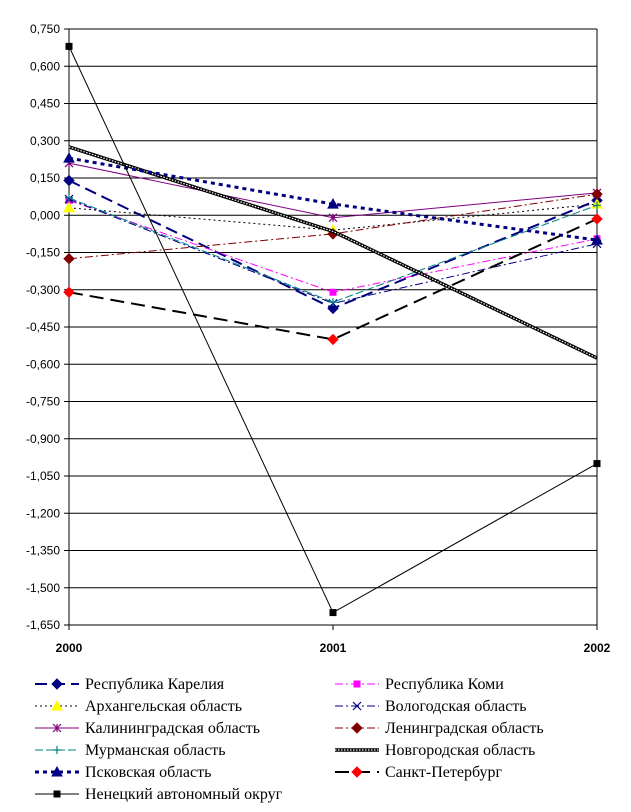  What do you see at coordinates (45, 141) in the screenshot?
I see `y-tick-label: 0,300` at bounding box center [45, 141].